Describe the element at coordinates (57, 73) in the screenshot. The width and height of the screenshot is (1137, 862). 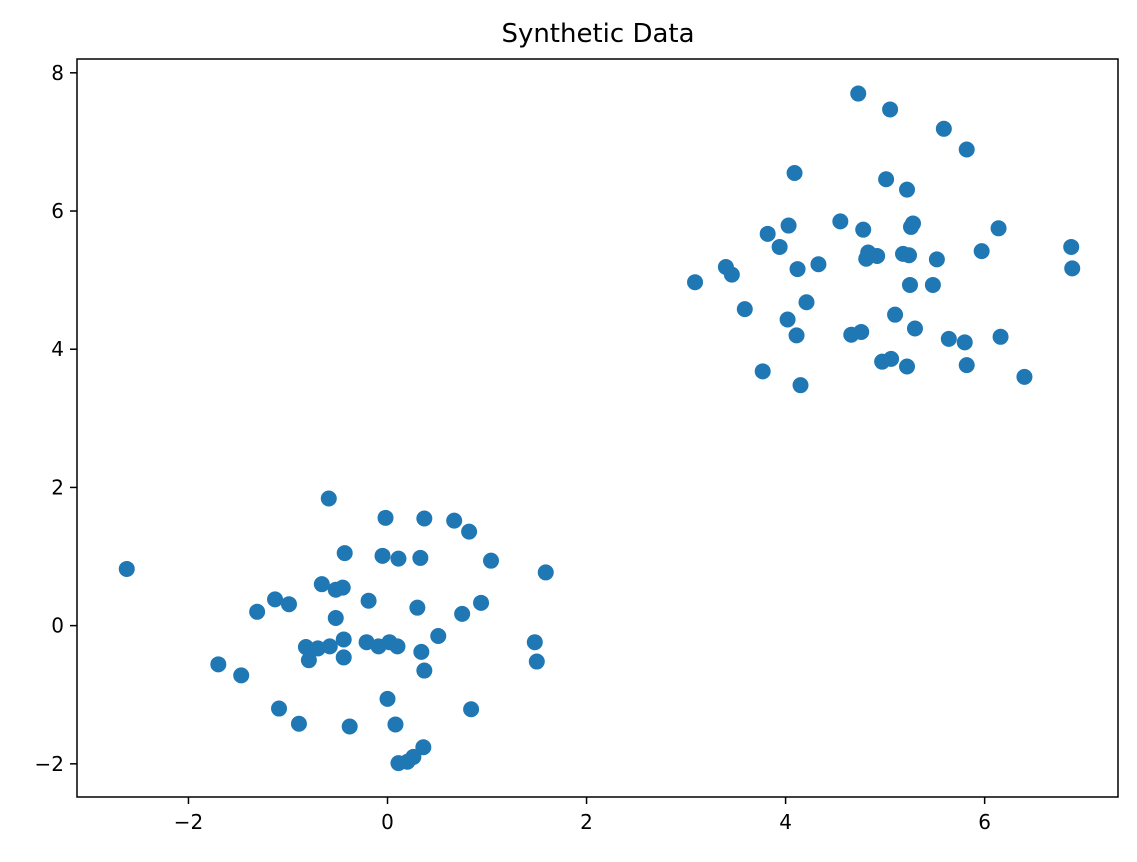
I see `y-tick-label: 8` at that location.